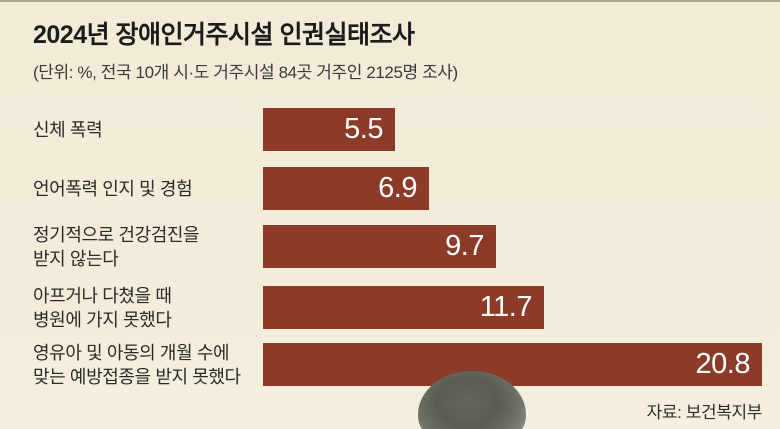 This screenshot has width=780, height=429. I want to click on category-line: 정기적으로 건강검진을, so click(116, 234).